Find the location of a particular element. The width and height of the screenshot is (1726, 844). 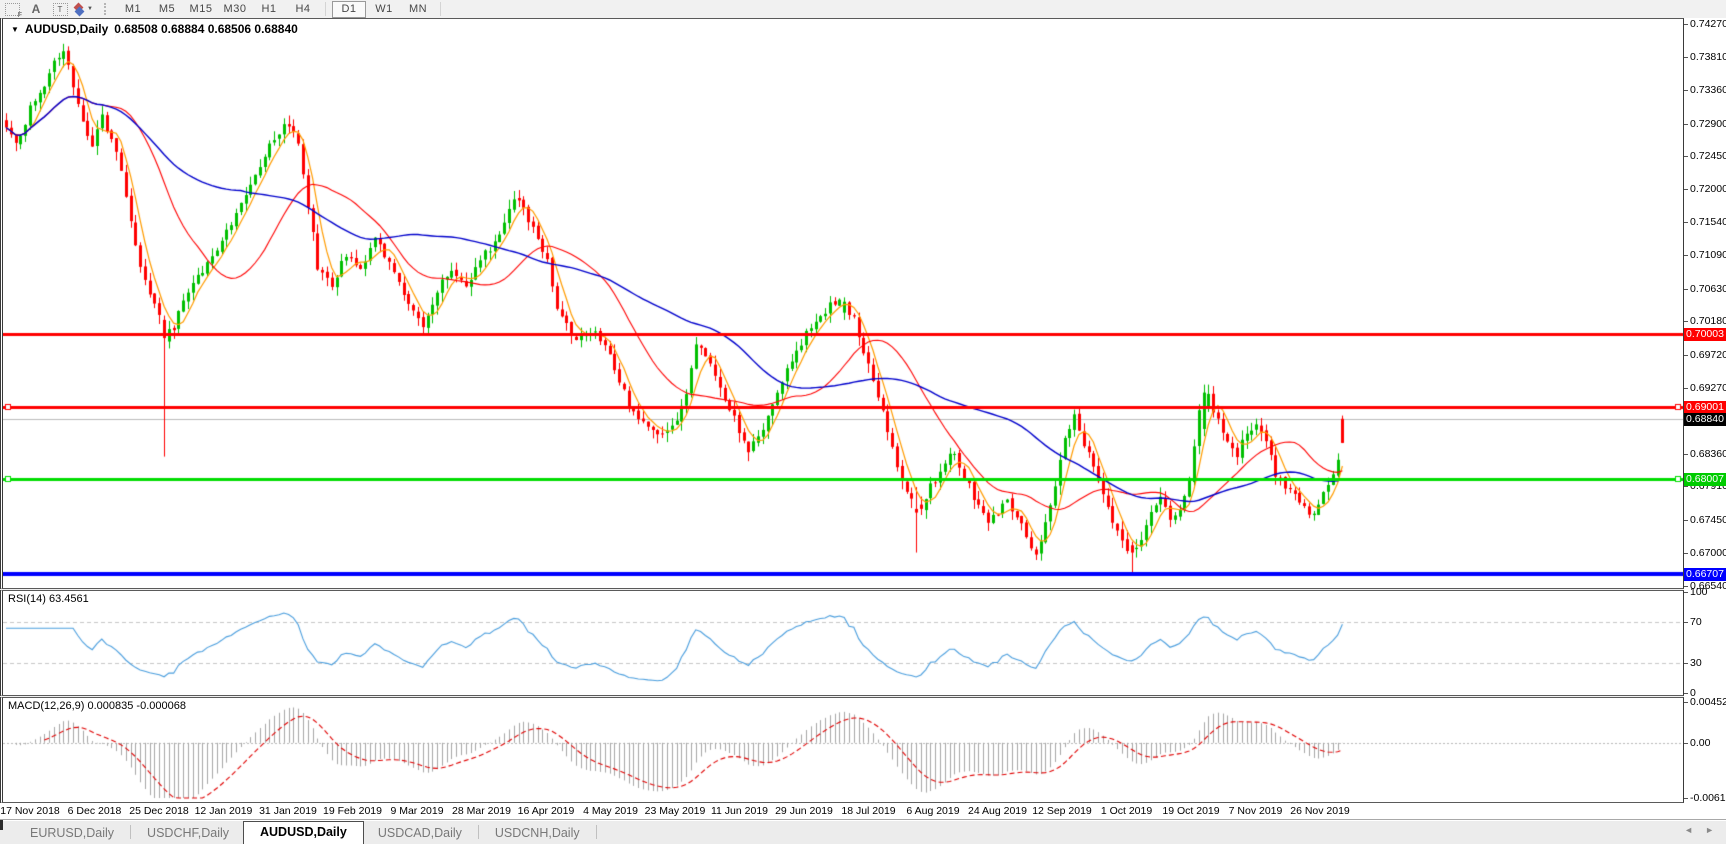

chart-tab-usdcad-daily: USDCAD,Daily is located at coordinates (419, 833).